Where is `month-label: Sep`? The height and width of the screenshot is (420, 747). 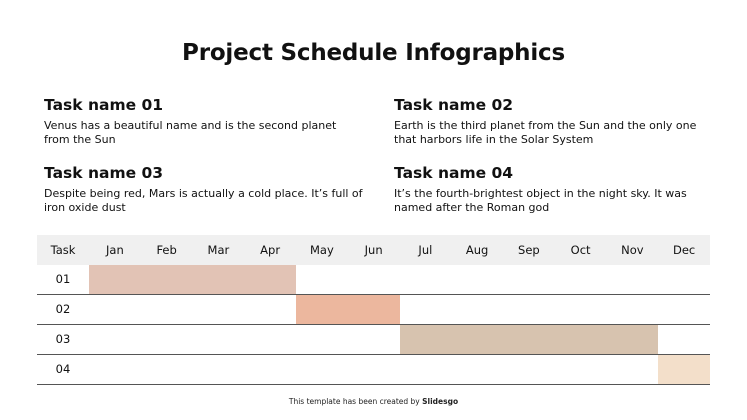
month-label: Sep is located at coordinates (529, 250).